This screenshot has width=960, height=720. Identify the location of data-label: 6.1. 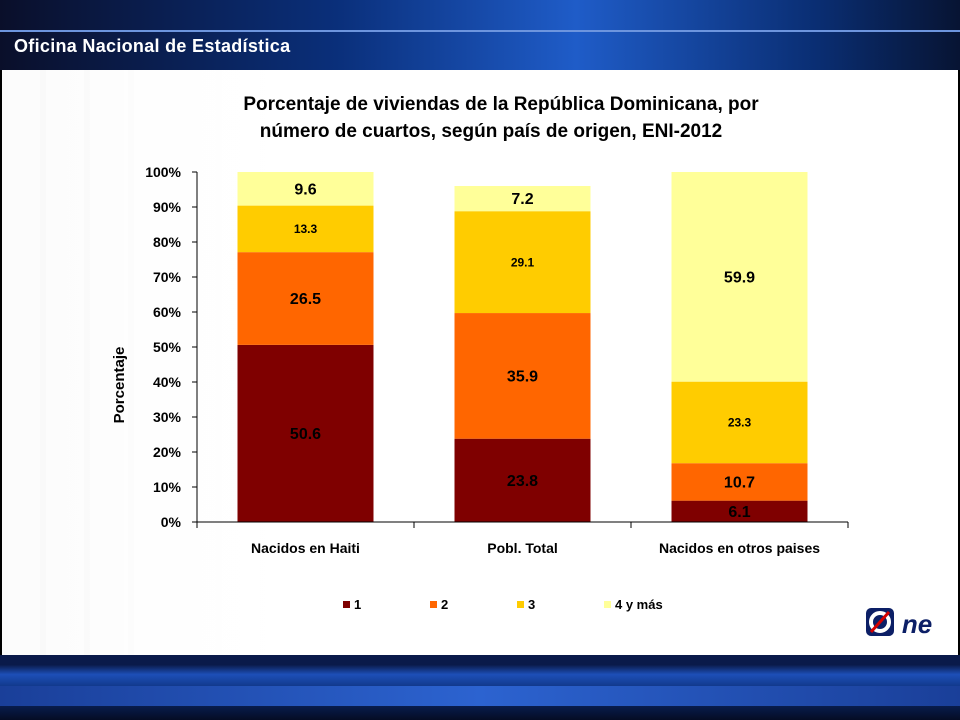
(739, 512).